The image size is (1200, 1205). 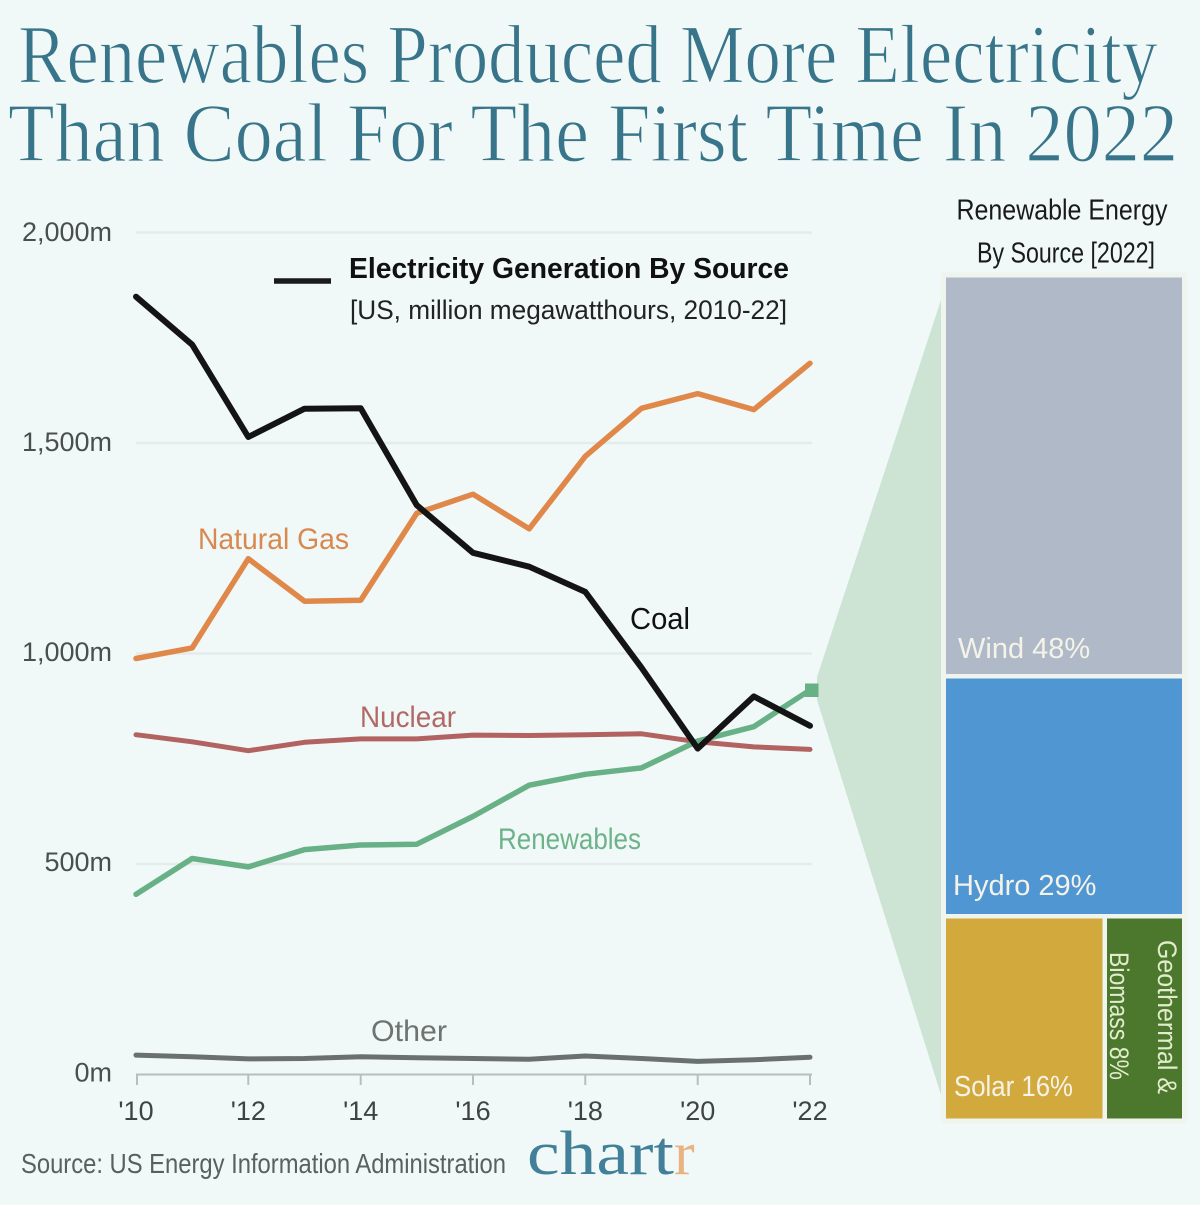 I want to click on svg-text:Than Coal For The First Time I: Than Coal For The First Time In 2022, so click(x=593, y=133).